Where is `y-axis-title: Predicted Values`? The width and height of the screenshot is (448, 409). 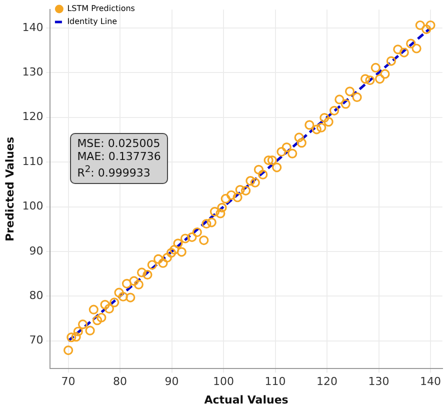
y-axis-title: Predicted Values is located at coordinates (9, 189).